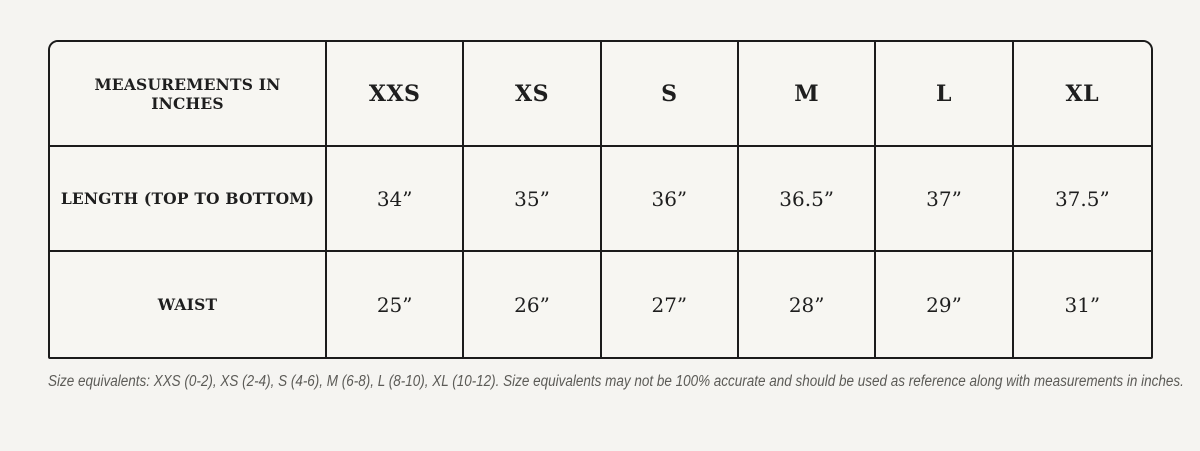 The image size is (1200, 451). What do you see at coordinates (533, 304) in the screenshot?
I see `waist-value-xs: 26”` at bounding box center [533, 304].